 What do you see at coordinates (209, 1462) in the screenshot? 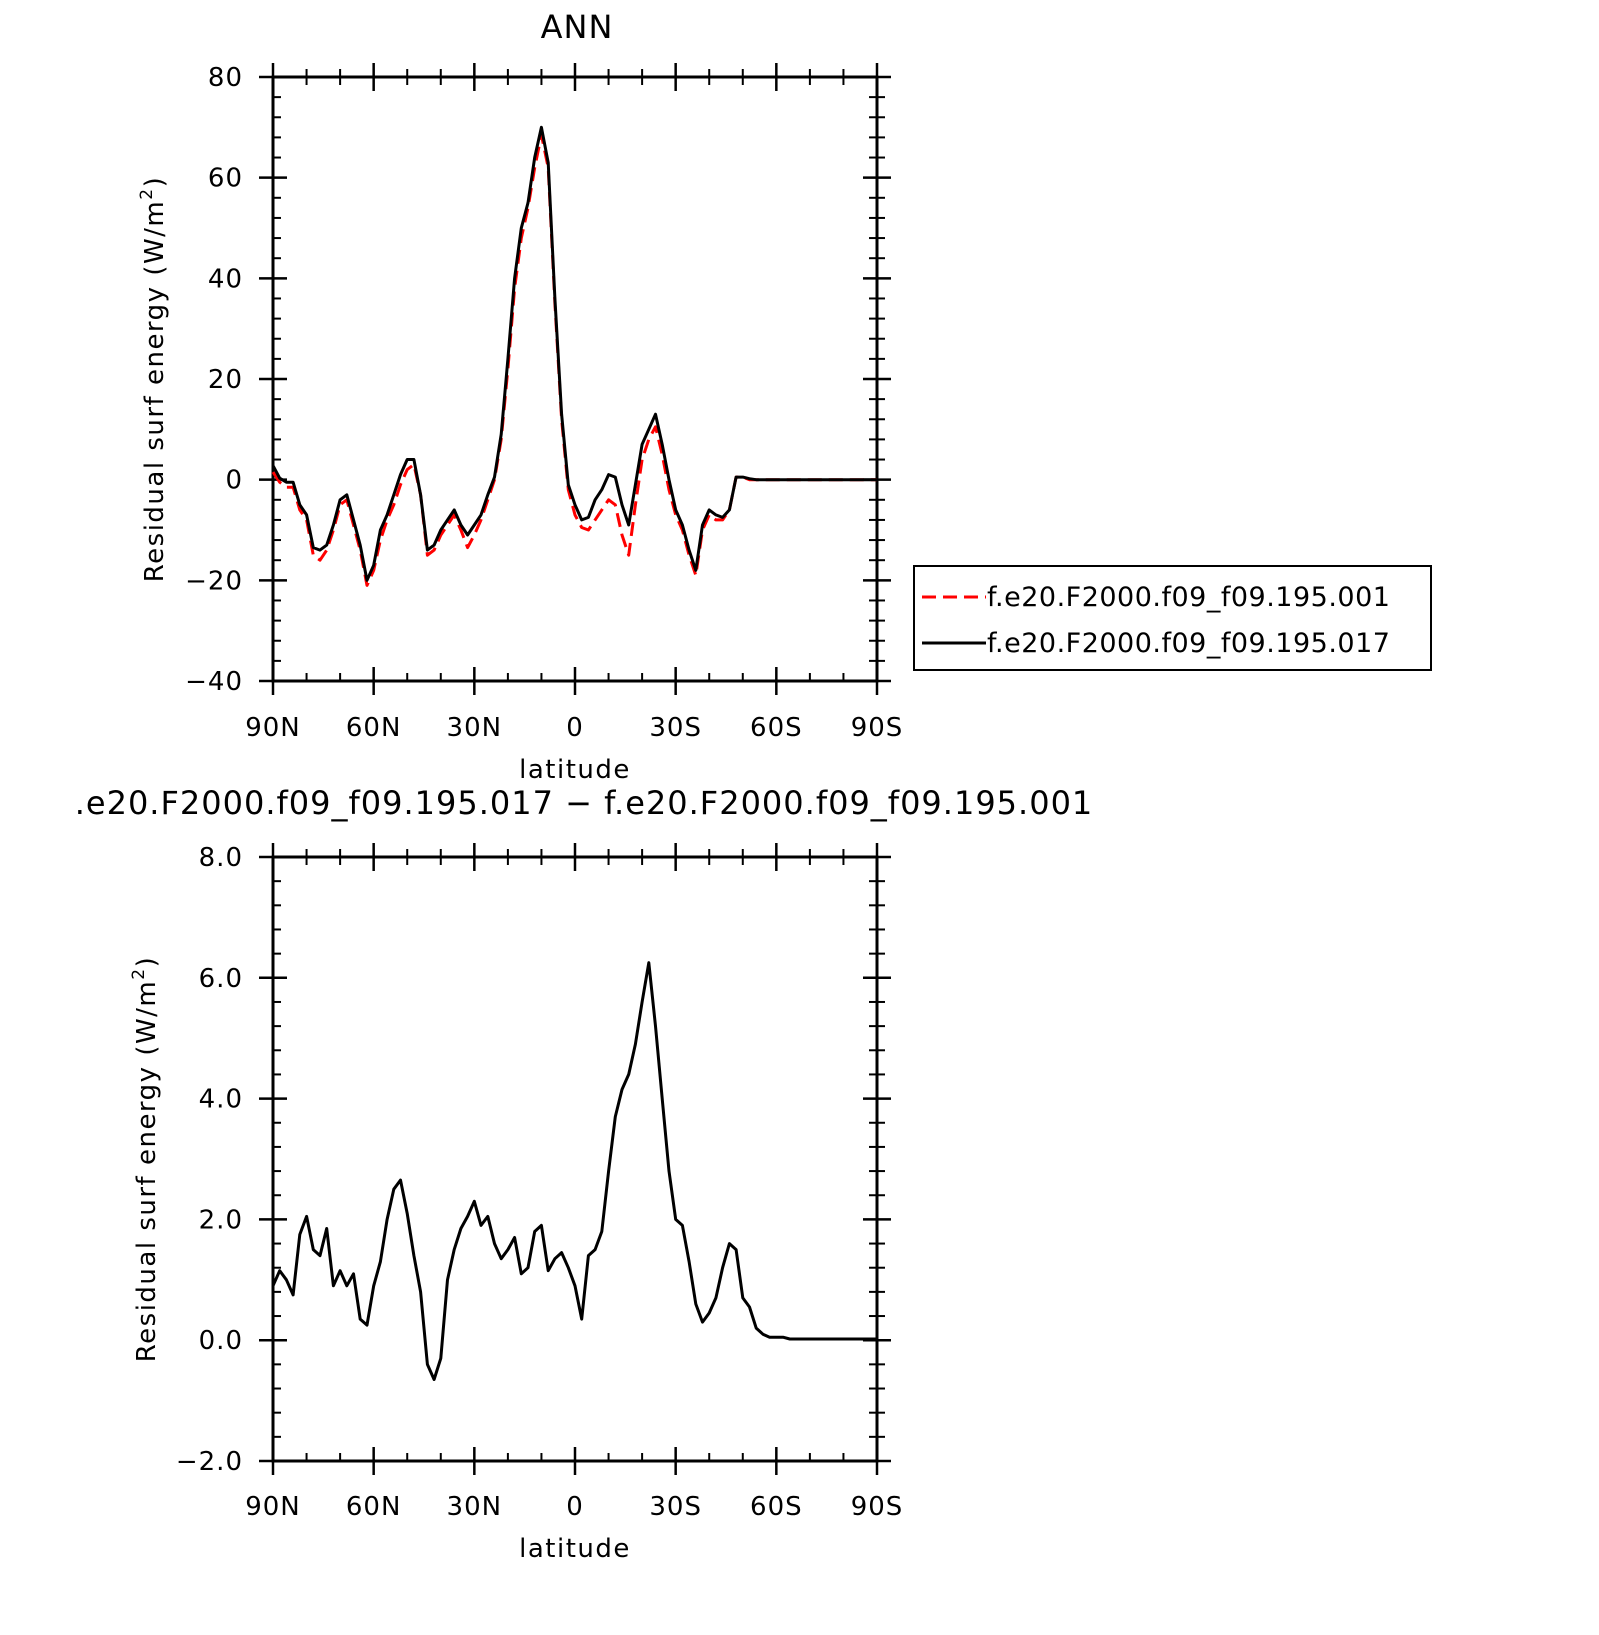
I see `y-tick-label: −2.0` at bounding box center [209, 1462].